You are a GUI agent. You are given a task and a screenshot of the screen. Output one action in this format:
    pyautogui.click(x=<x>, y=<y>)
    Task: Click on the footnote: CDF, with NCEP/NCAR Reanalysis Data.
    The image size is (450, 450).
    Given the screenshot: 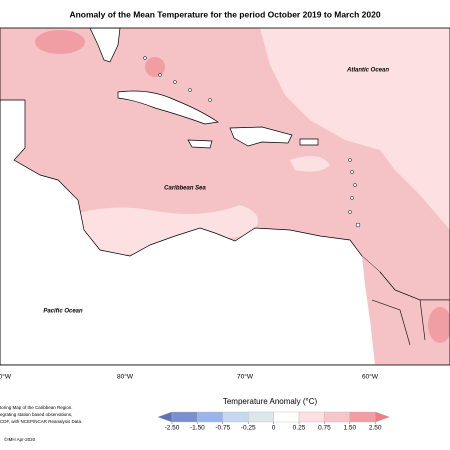 What is the action you would take?
    pyautogui.click(x=41, y=421)
    